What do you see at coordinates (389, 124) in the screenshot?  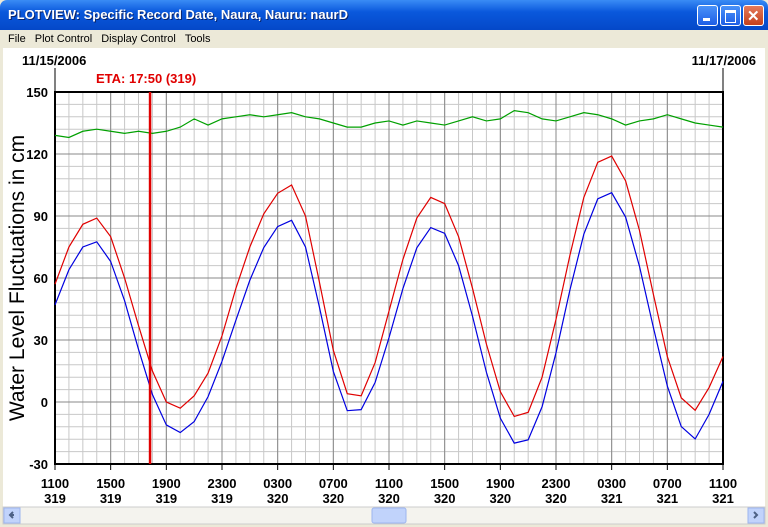 I see `series-line` at bounding box center [389, 124].